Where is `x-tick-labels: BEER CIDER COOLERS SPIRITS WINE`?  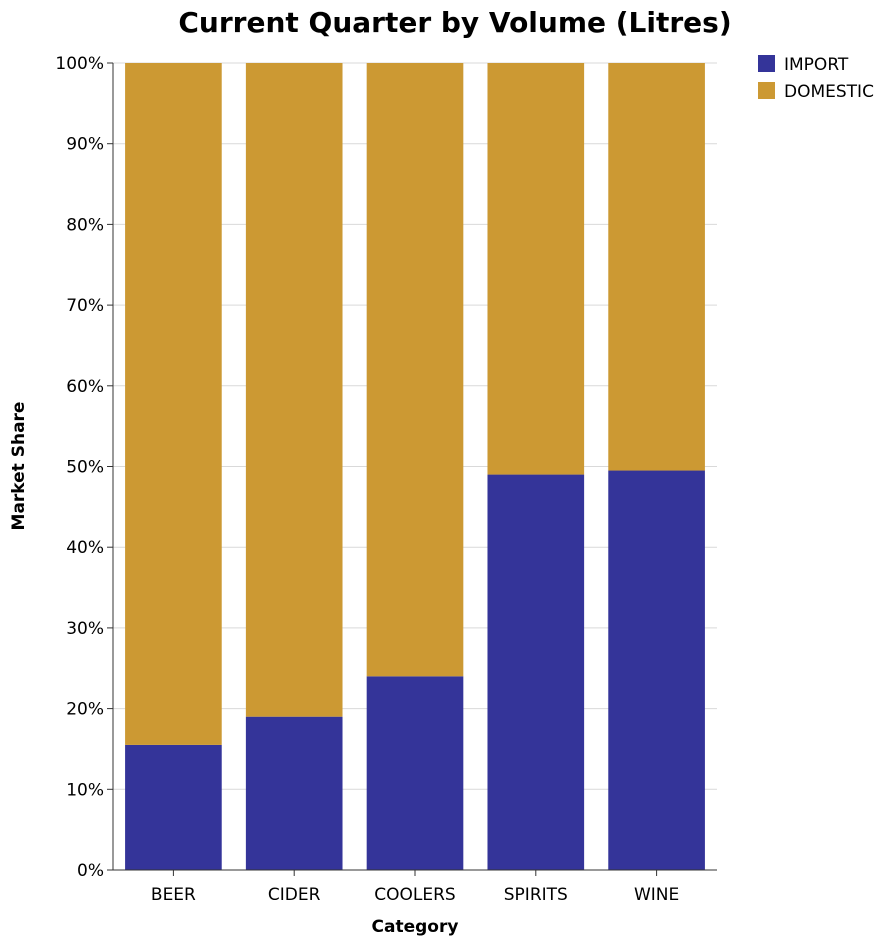
x-tick-labels: BEER CIDER COOLERS SPIRITS WINE is located at coordinates (415, 887).